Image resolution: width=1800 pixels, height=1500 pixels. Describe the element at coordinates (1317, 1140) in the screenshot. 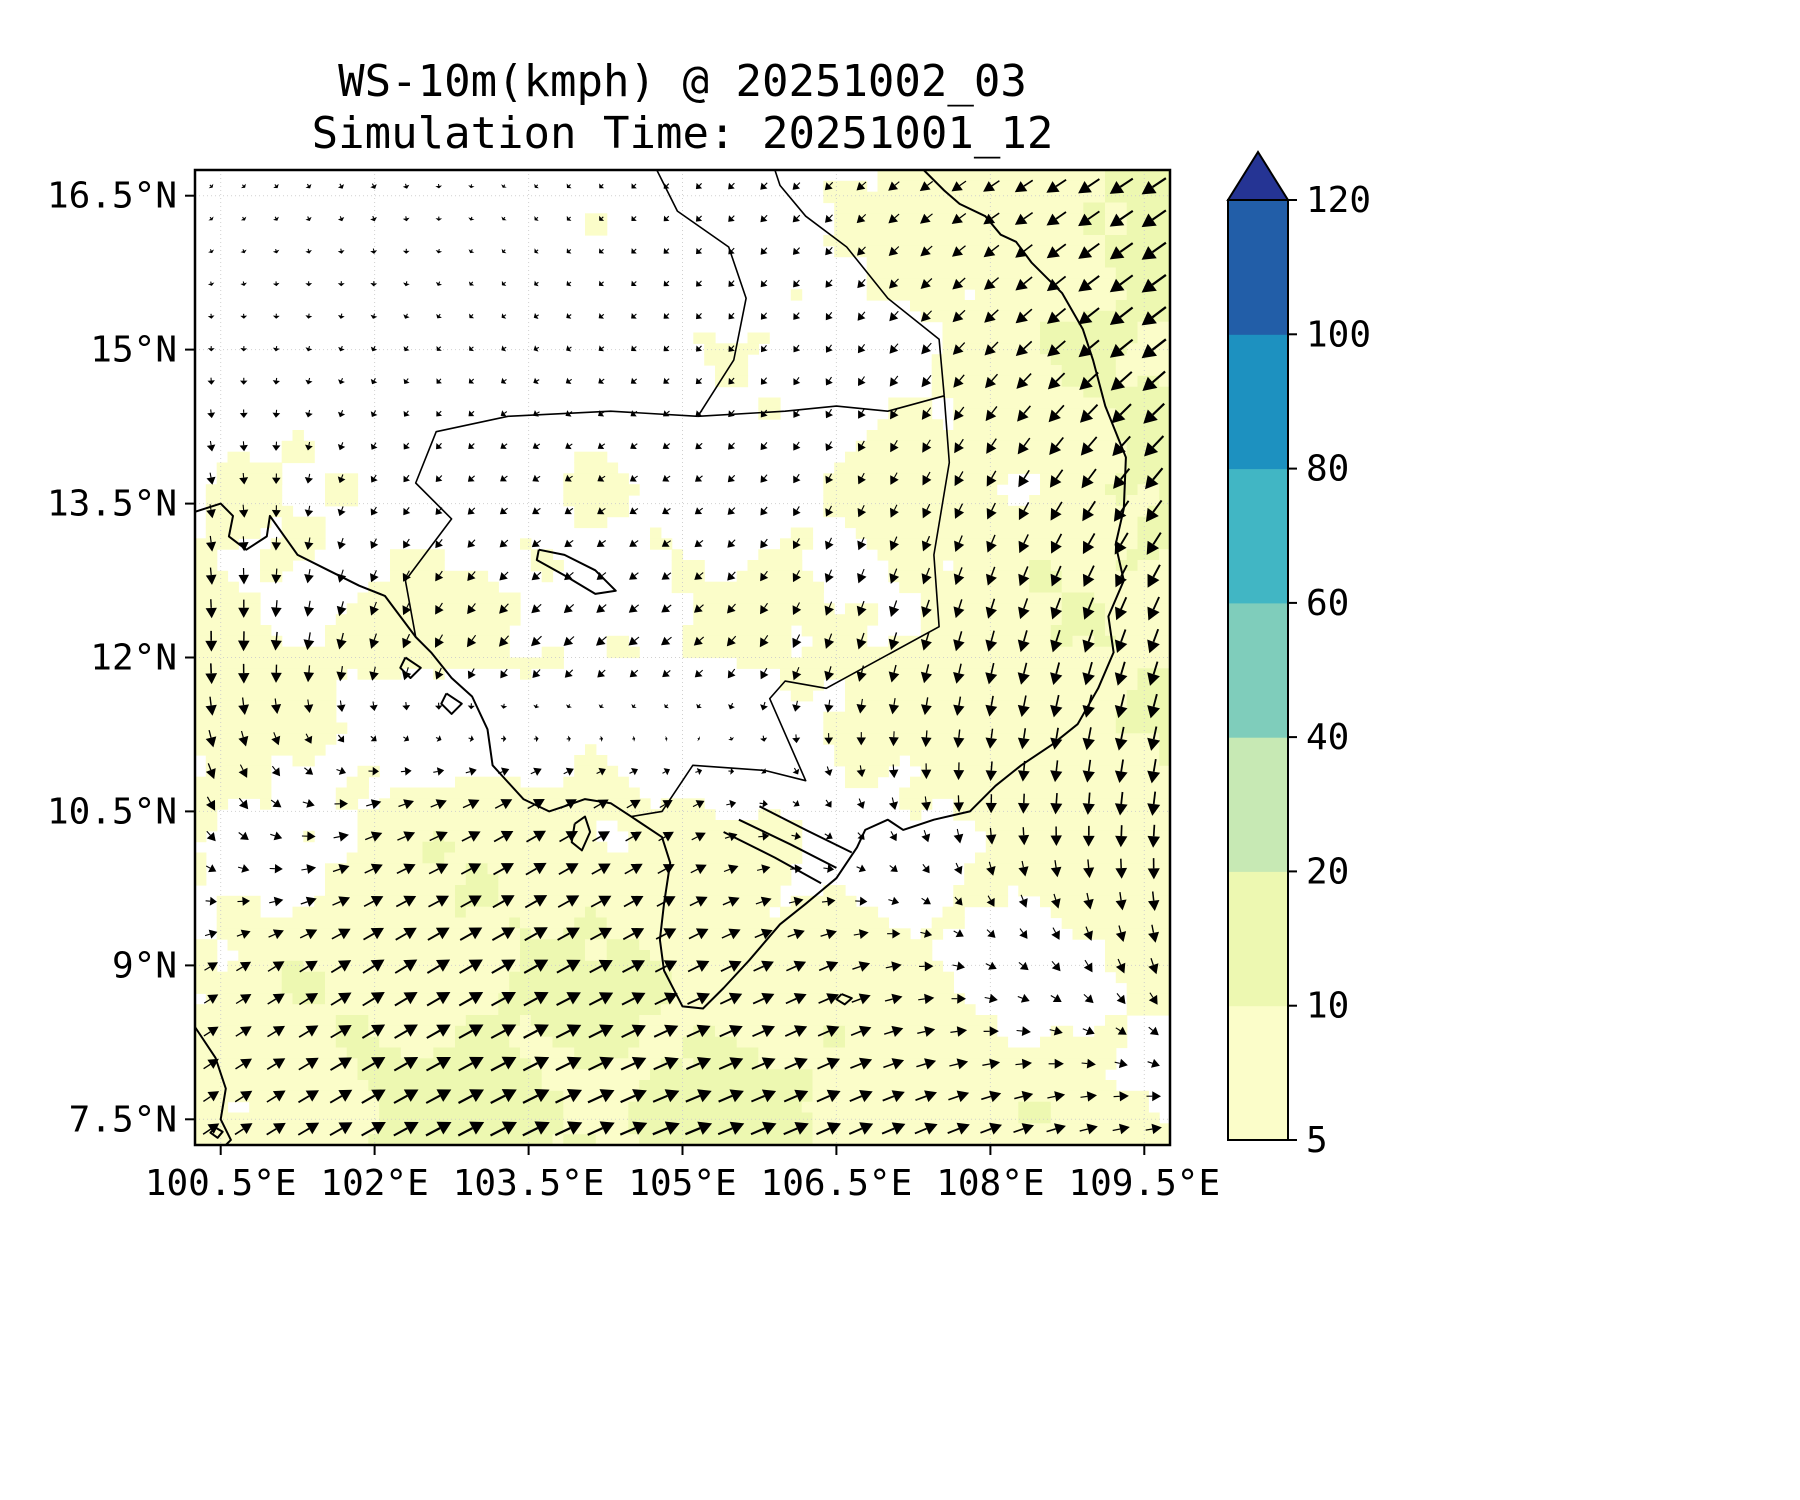

I see `colorbar-tick-label: 5` at that location.